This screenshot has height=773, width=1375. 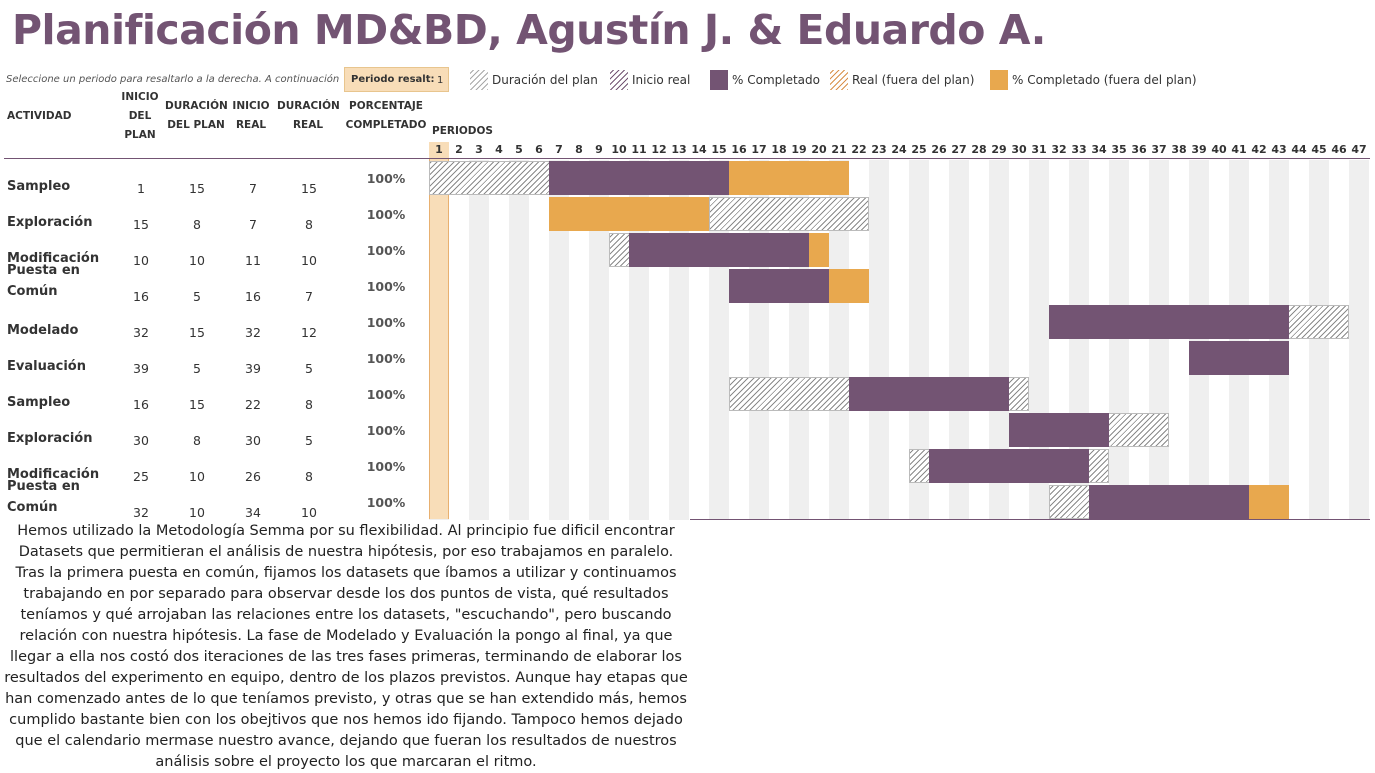 What do you see at coordinates (141, 188) in the screenshot?
I see `plan-start-cell: 1` at bounding box center [141, 188].